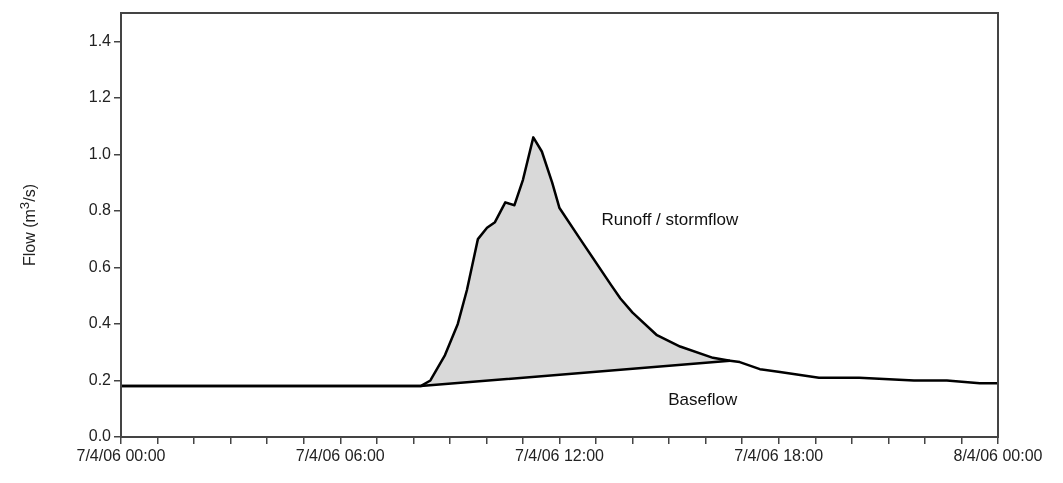  Describe the element at coordinates (121, 456) in the screenshot. I see `x-tick-label: 7/4/06 00:00` at that location.